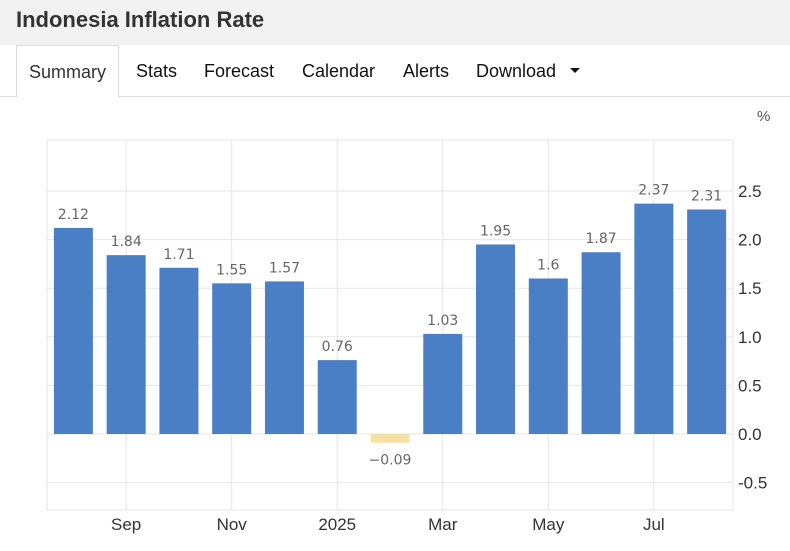 This screenshot has height=551, width=790. I want to click on bar-value-label: −0.09, so click(390, 461).